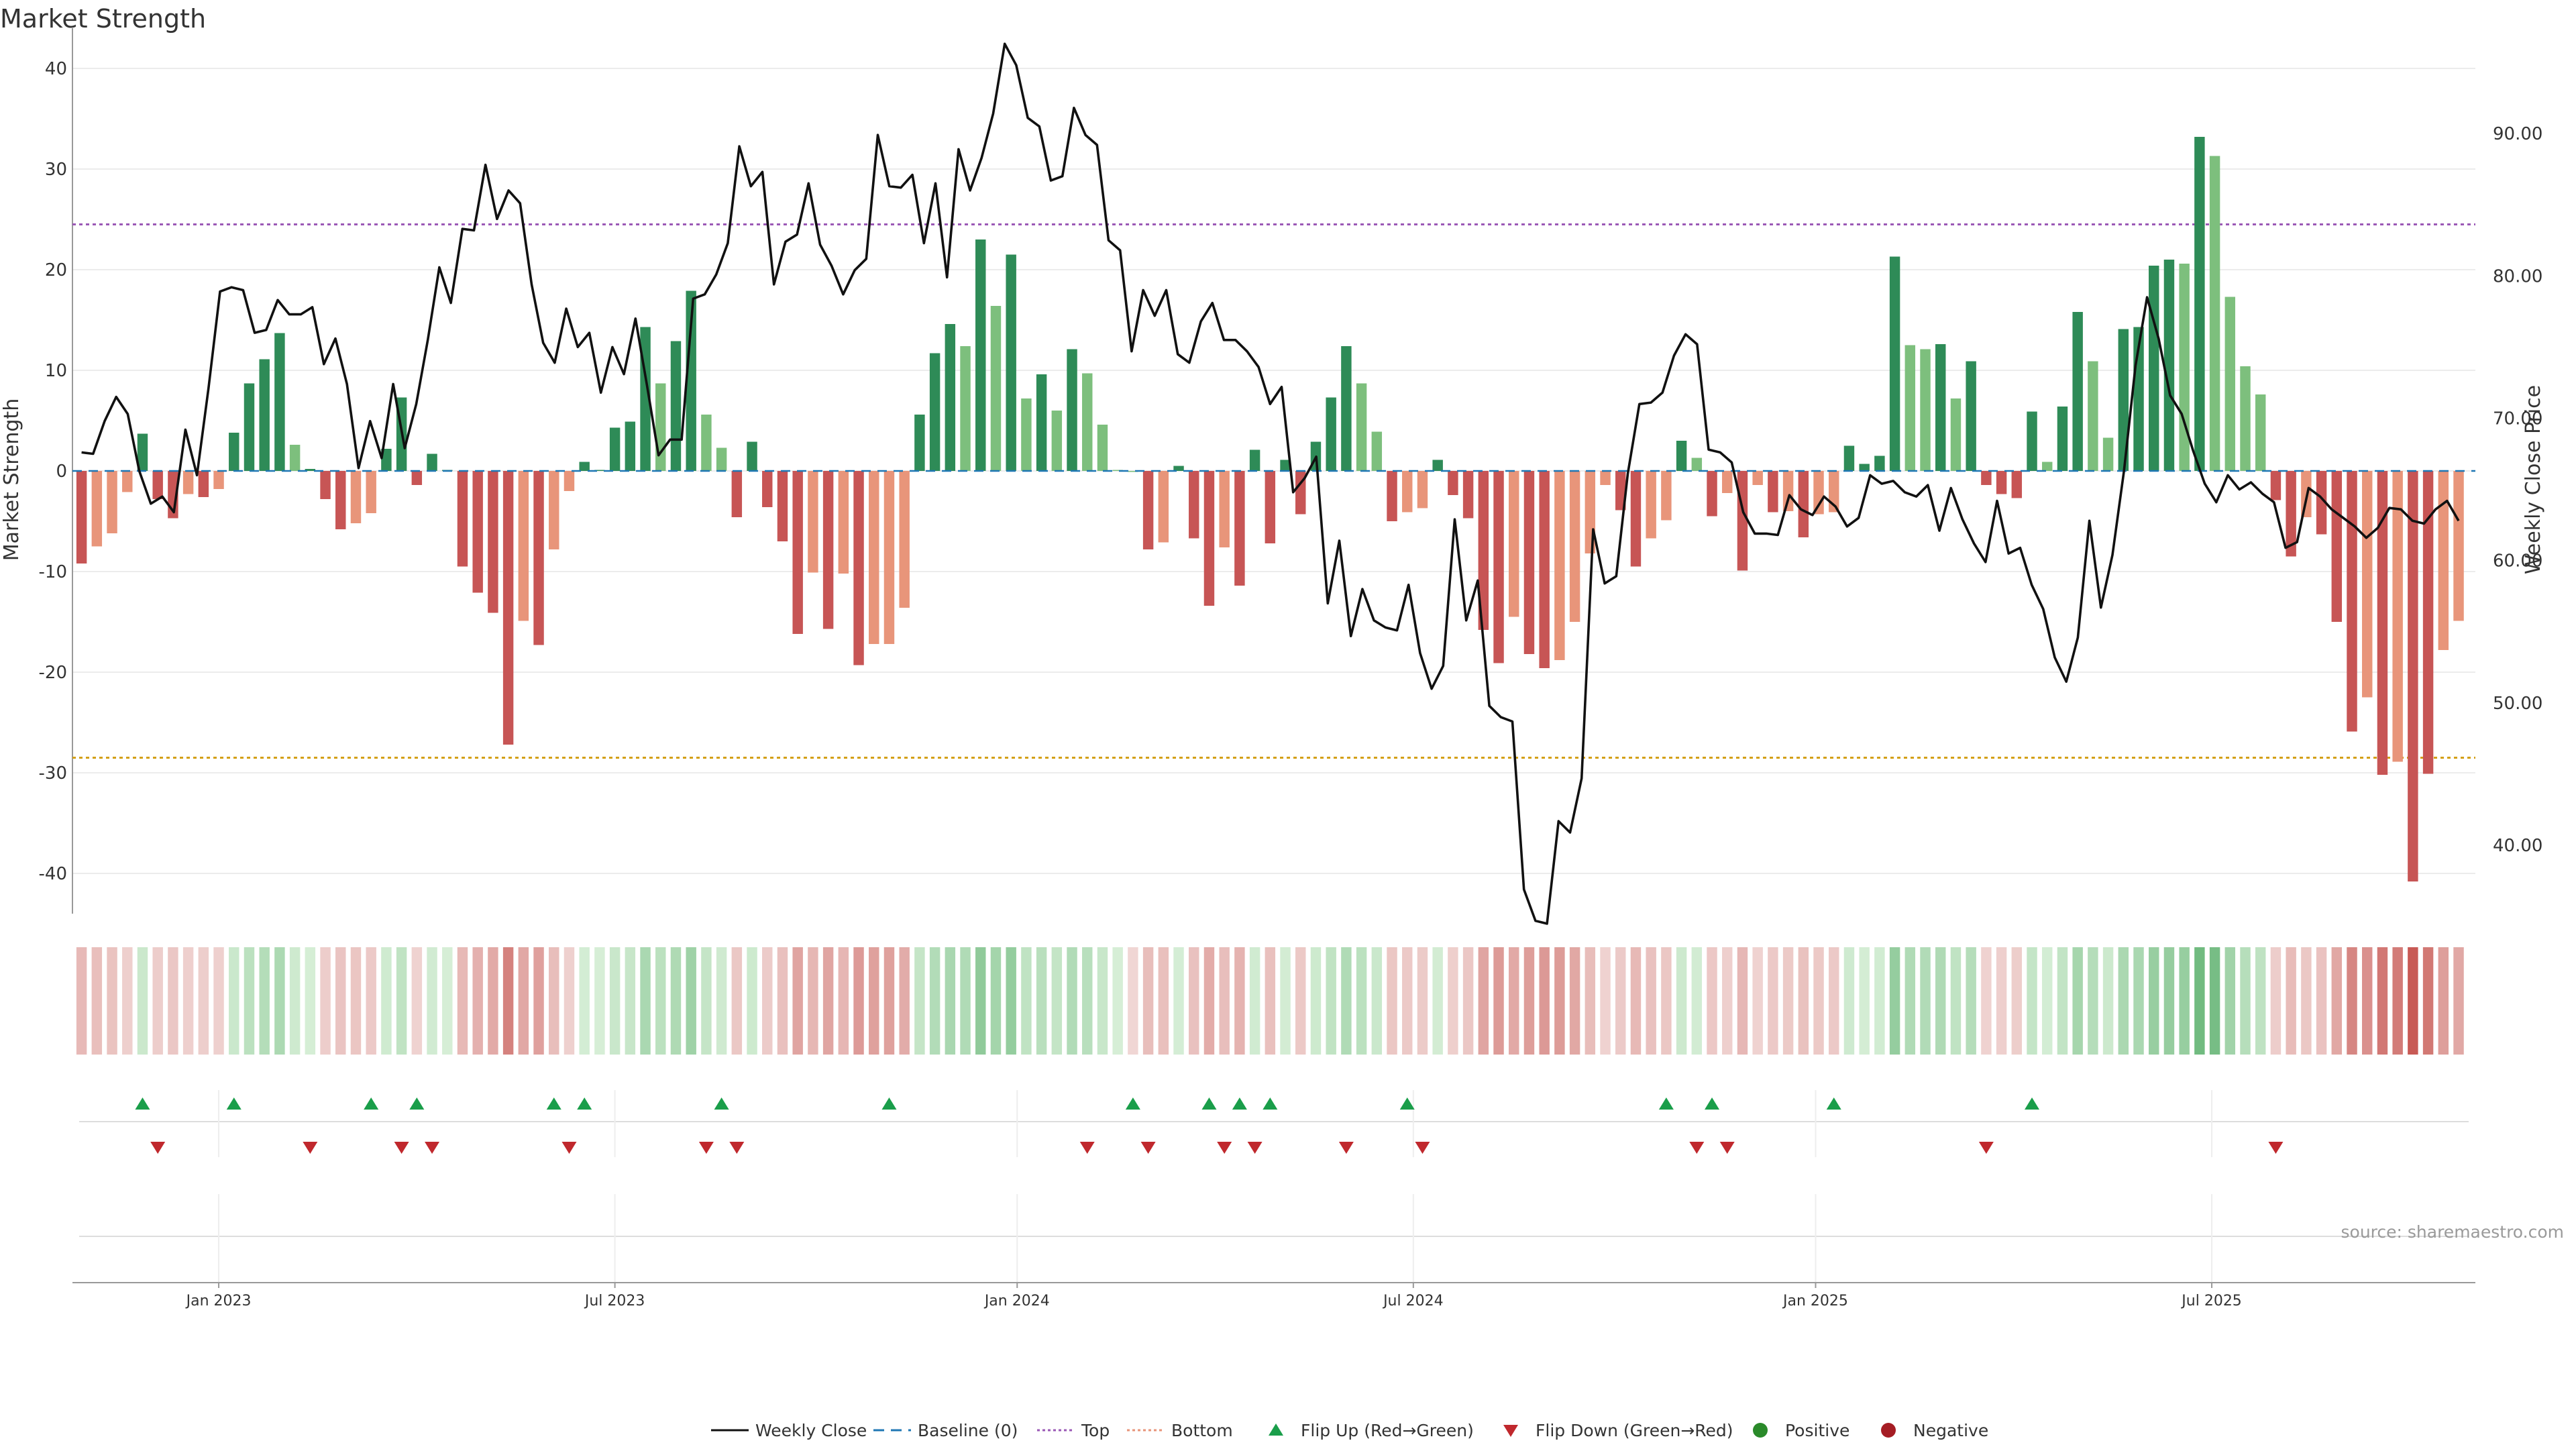 Image resolution: width=2576 pixels, height=1449 pixels. What do you see at coordinates (2517, 419) in the screenshot?
I see `y2-tick-label: 70.00` at bounding box center [2517, 419].